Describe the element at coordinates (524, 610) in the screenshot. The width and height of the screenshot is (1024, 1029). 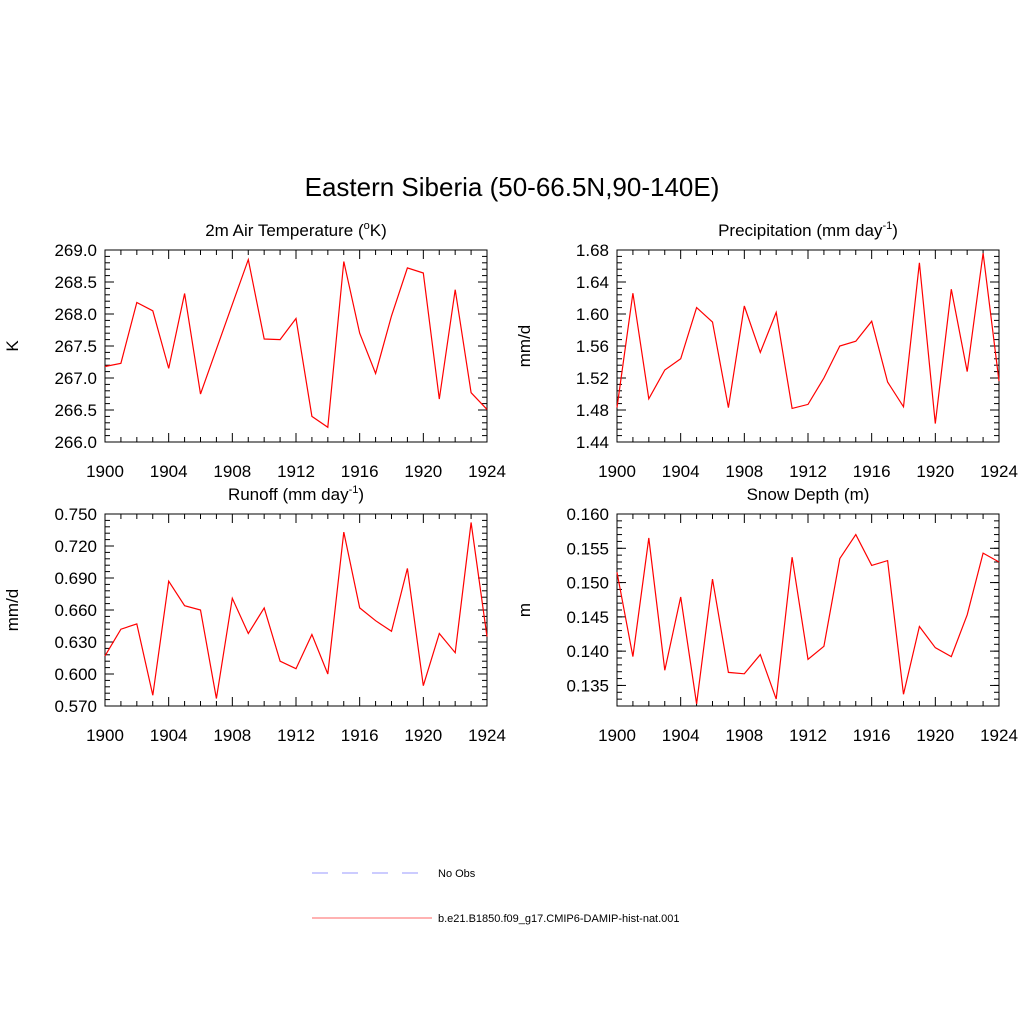
I see `y-axis-label: m` at that location.